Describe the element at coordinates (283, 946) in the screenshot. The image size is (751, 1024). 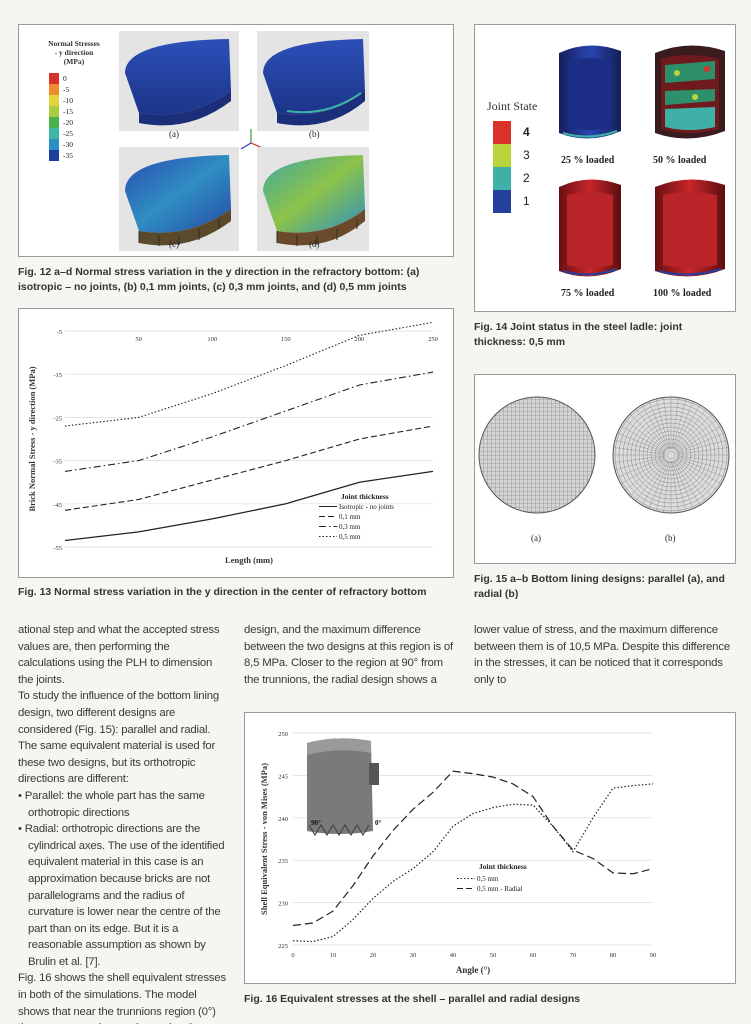
I see `fig16-ytick-label: 225` at that location.